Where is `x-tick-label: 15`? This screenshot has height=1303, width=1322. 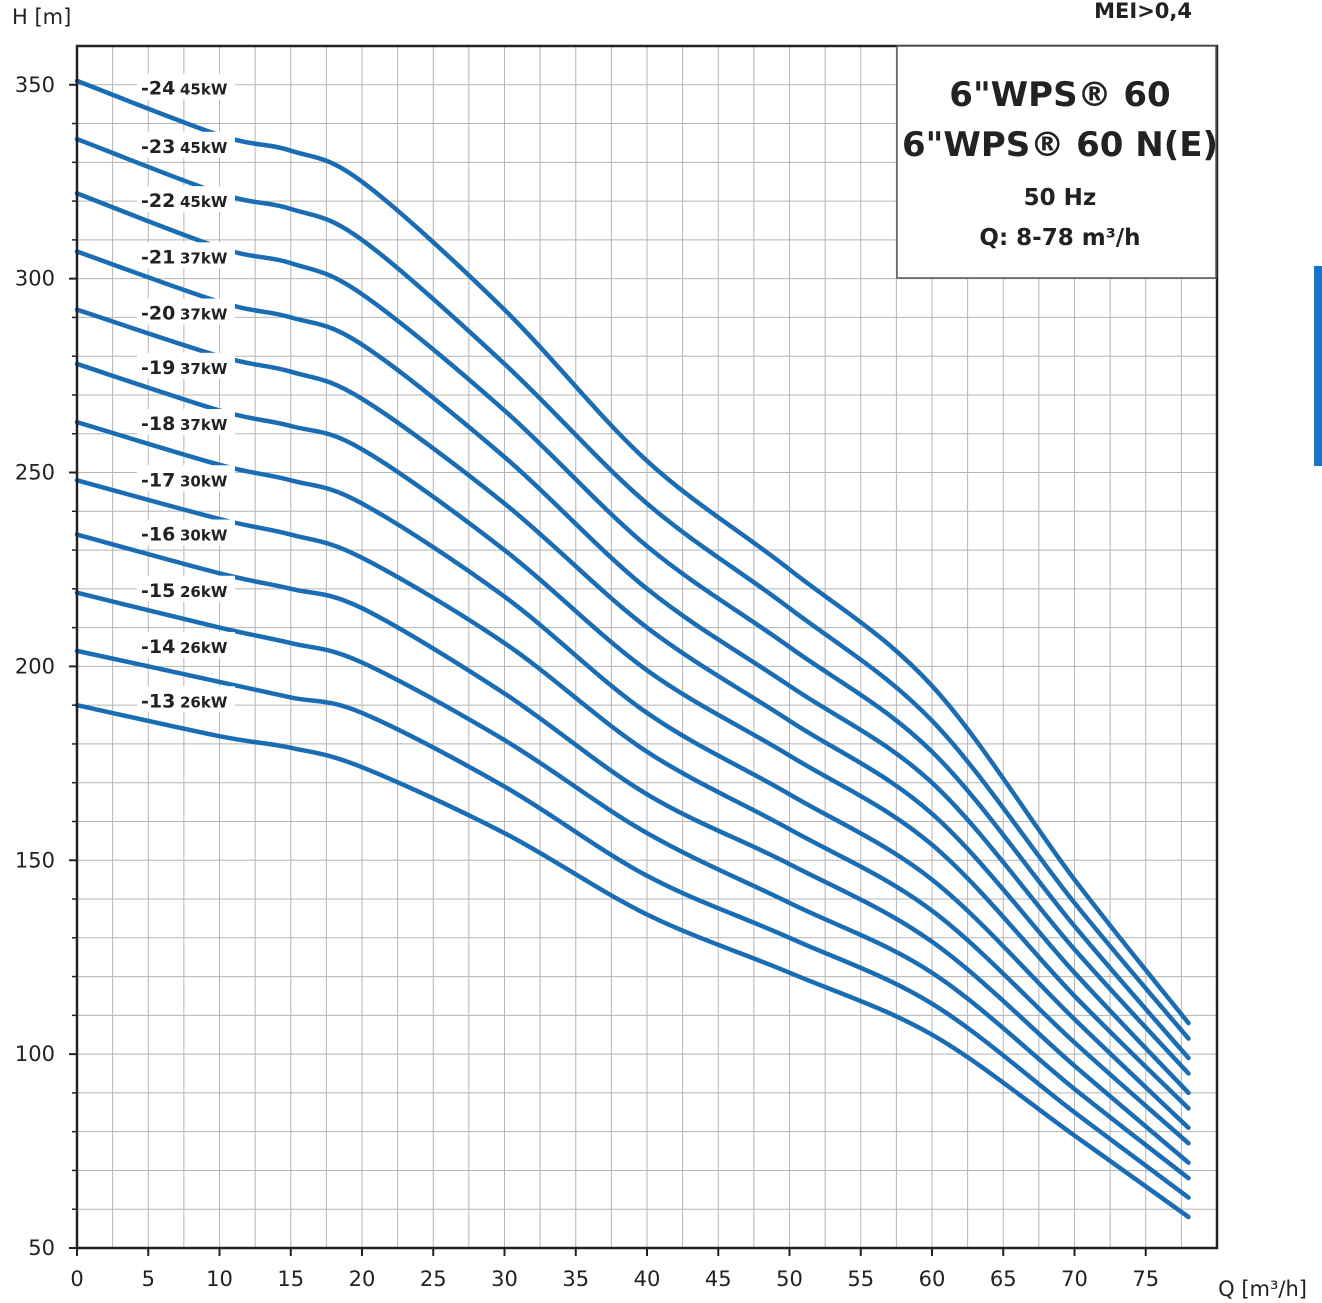
x-tick-label: 15 is located at coordinates (290, 1279).